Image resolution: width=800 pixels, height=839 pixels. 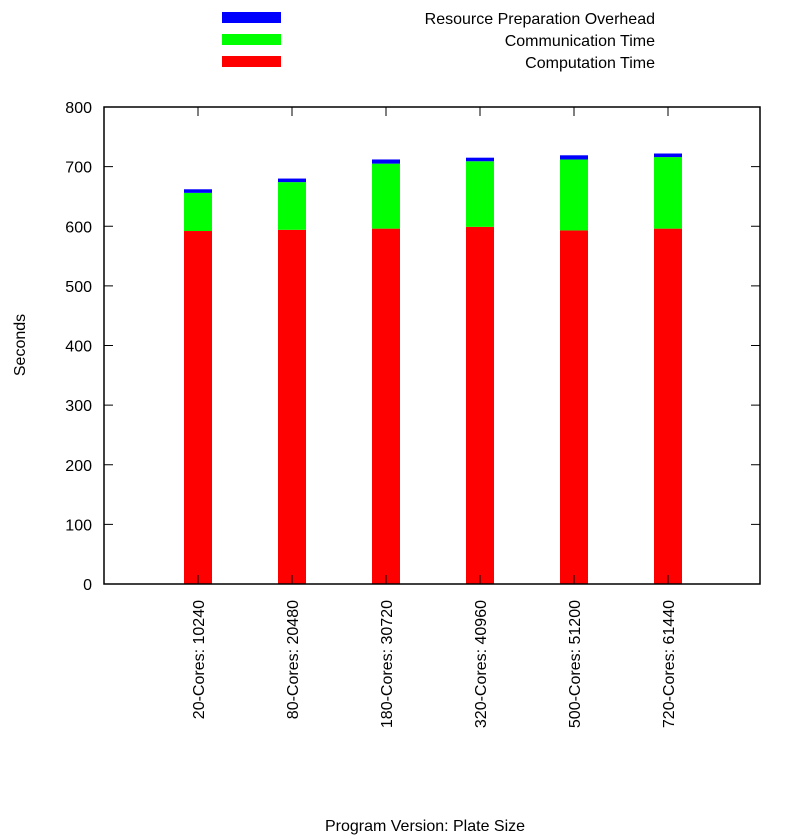 I want to click on y-axis-label: Seconds, so click(x=20, y=345).